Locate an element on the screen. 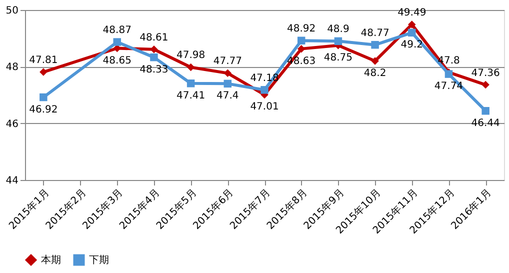  data-label: 46.44 is located at coordinates (485, 123).